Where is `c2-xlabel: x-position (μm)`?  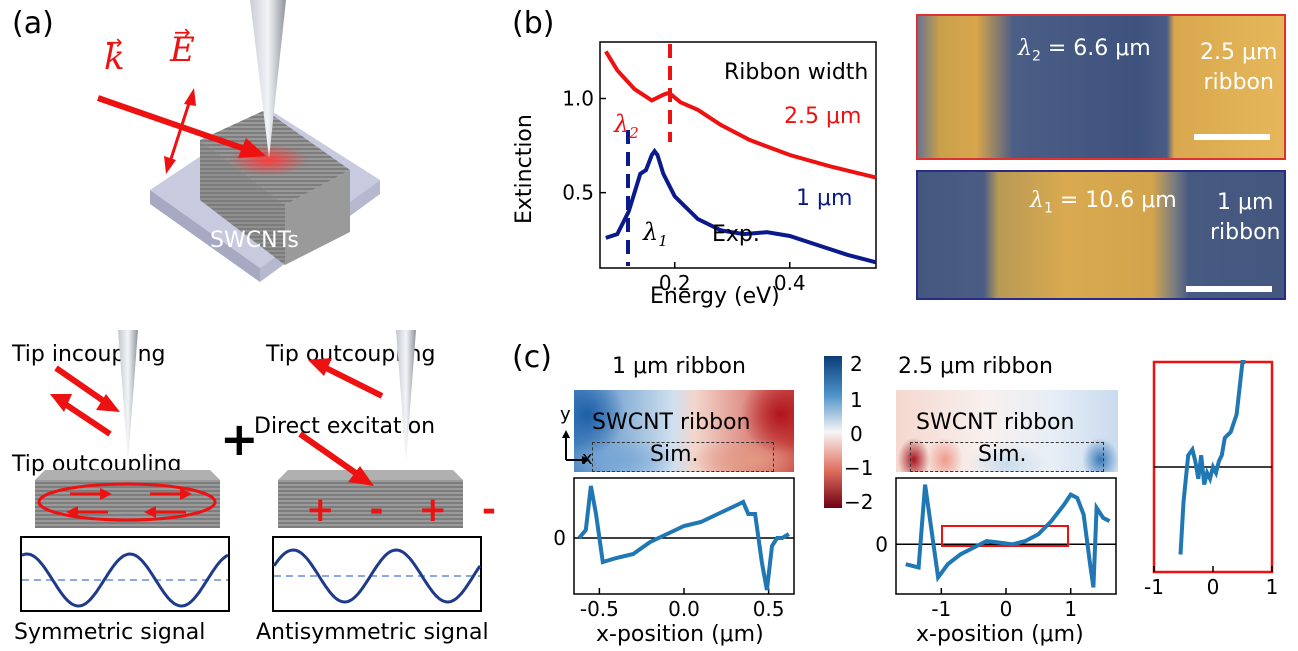 c2-xlabel: x-position (μm) is located at coordinates (1000, 634).